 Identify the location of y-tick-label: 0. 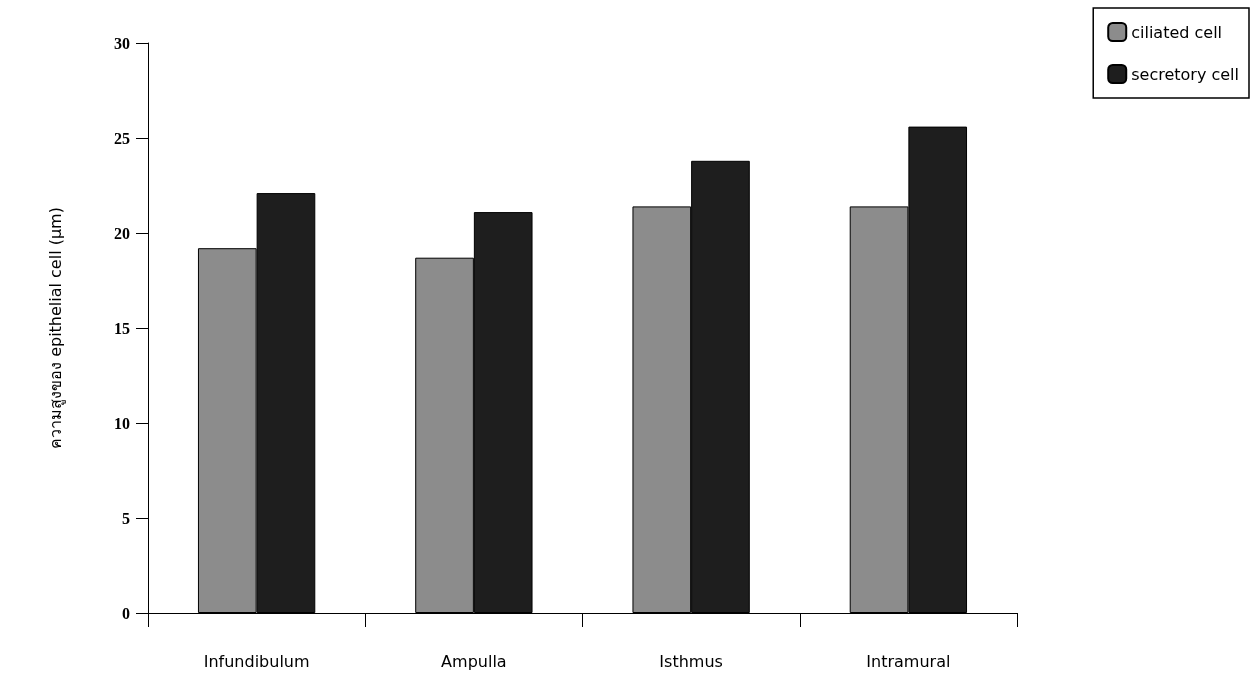
(126, 613).